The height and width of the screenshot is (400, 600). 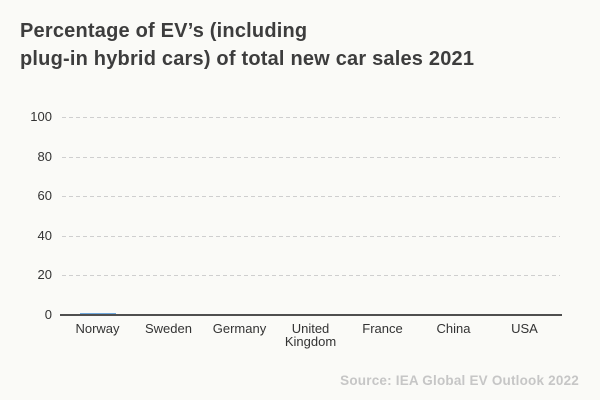 I want to click on x-axis-label-germany: Germany, so click(x=239, y=328).